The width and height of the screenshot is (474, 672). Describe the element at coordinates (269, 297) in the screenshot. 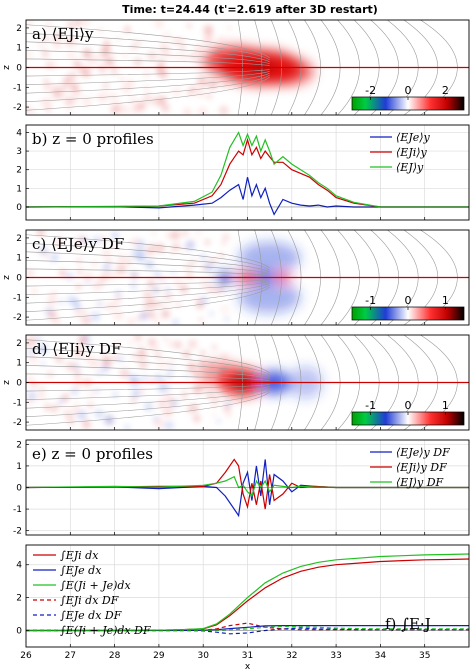

I see `heat-blob` at that location.